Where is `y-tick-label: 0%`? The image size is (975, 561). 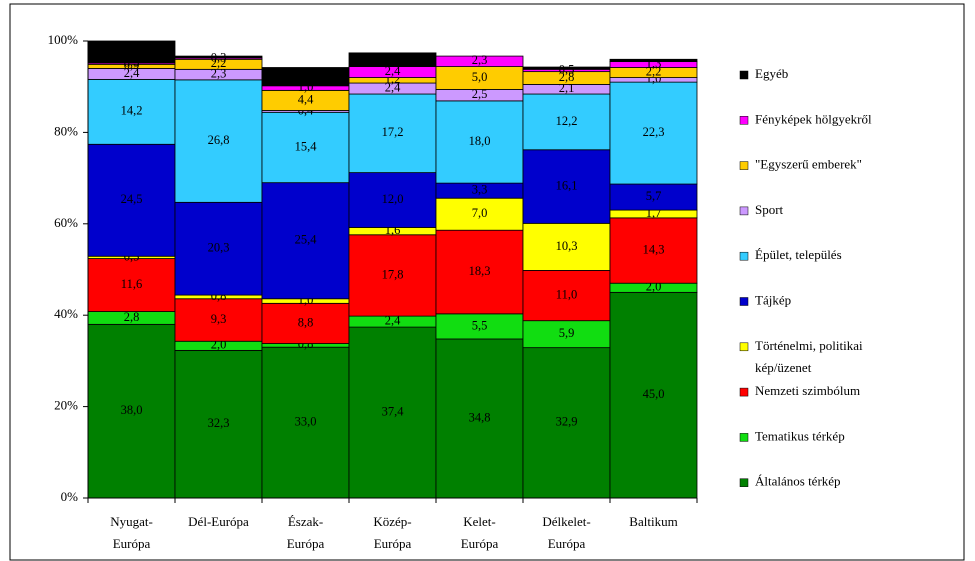 y-tick-label: 0% is located at coordinates (70, 496).